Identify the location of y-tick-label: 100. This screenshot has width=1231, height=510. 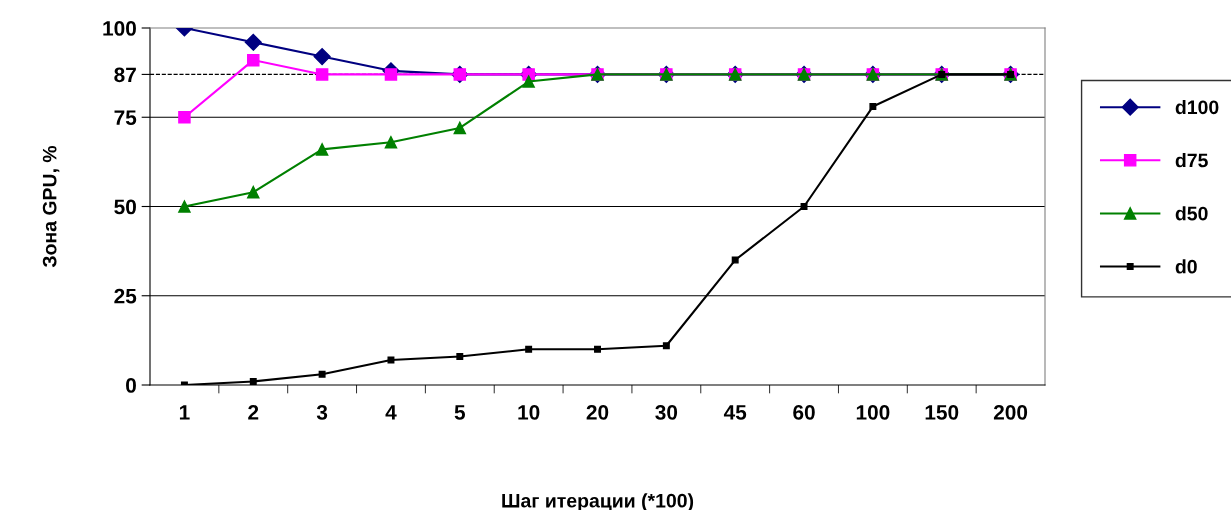
(119, 28).